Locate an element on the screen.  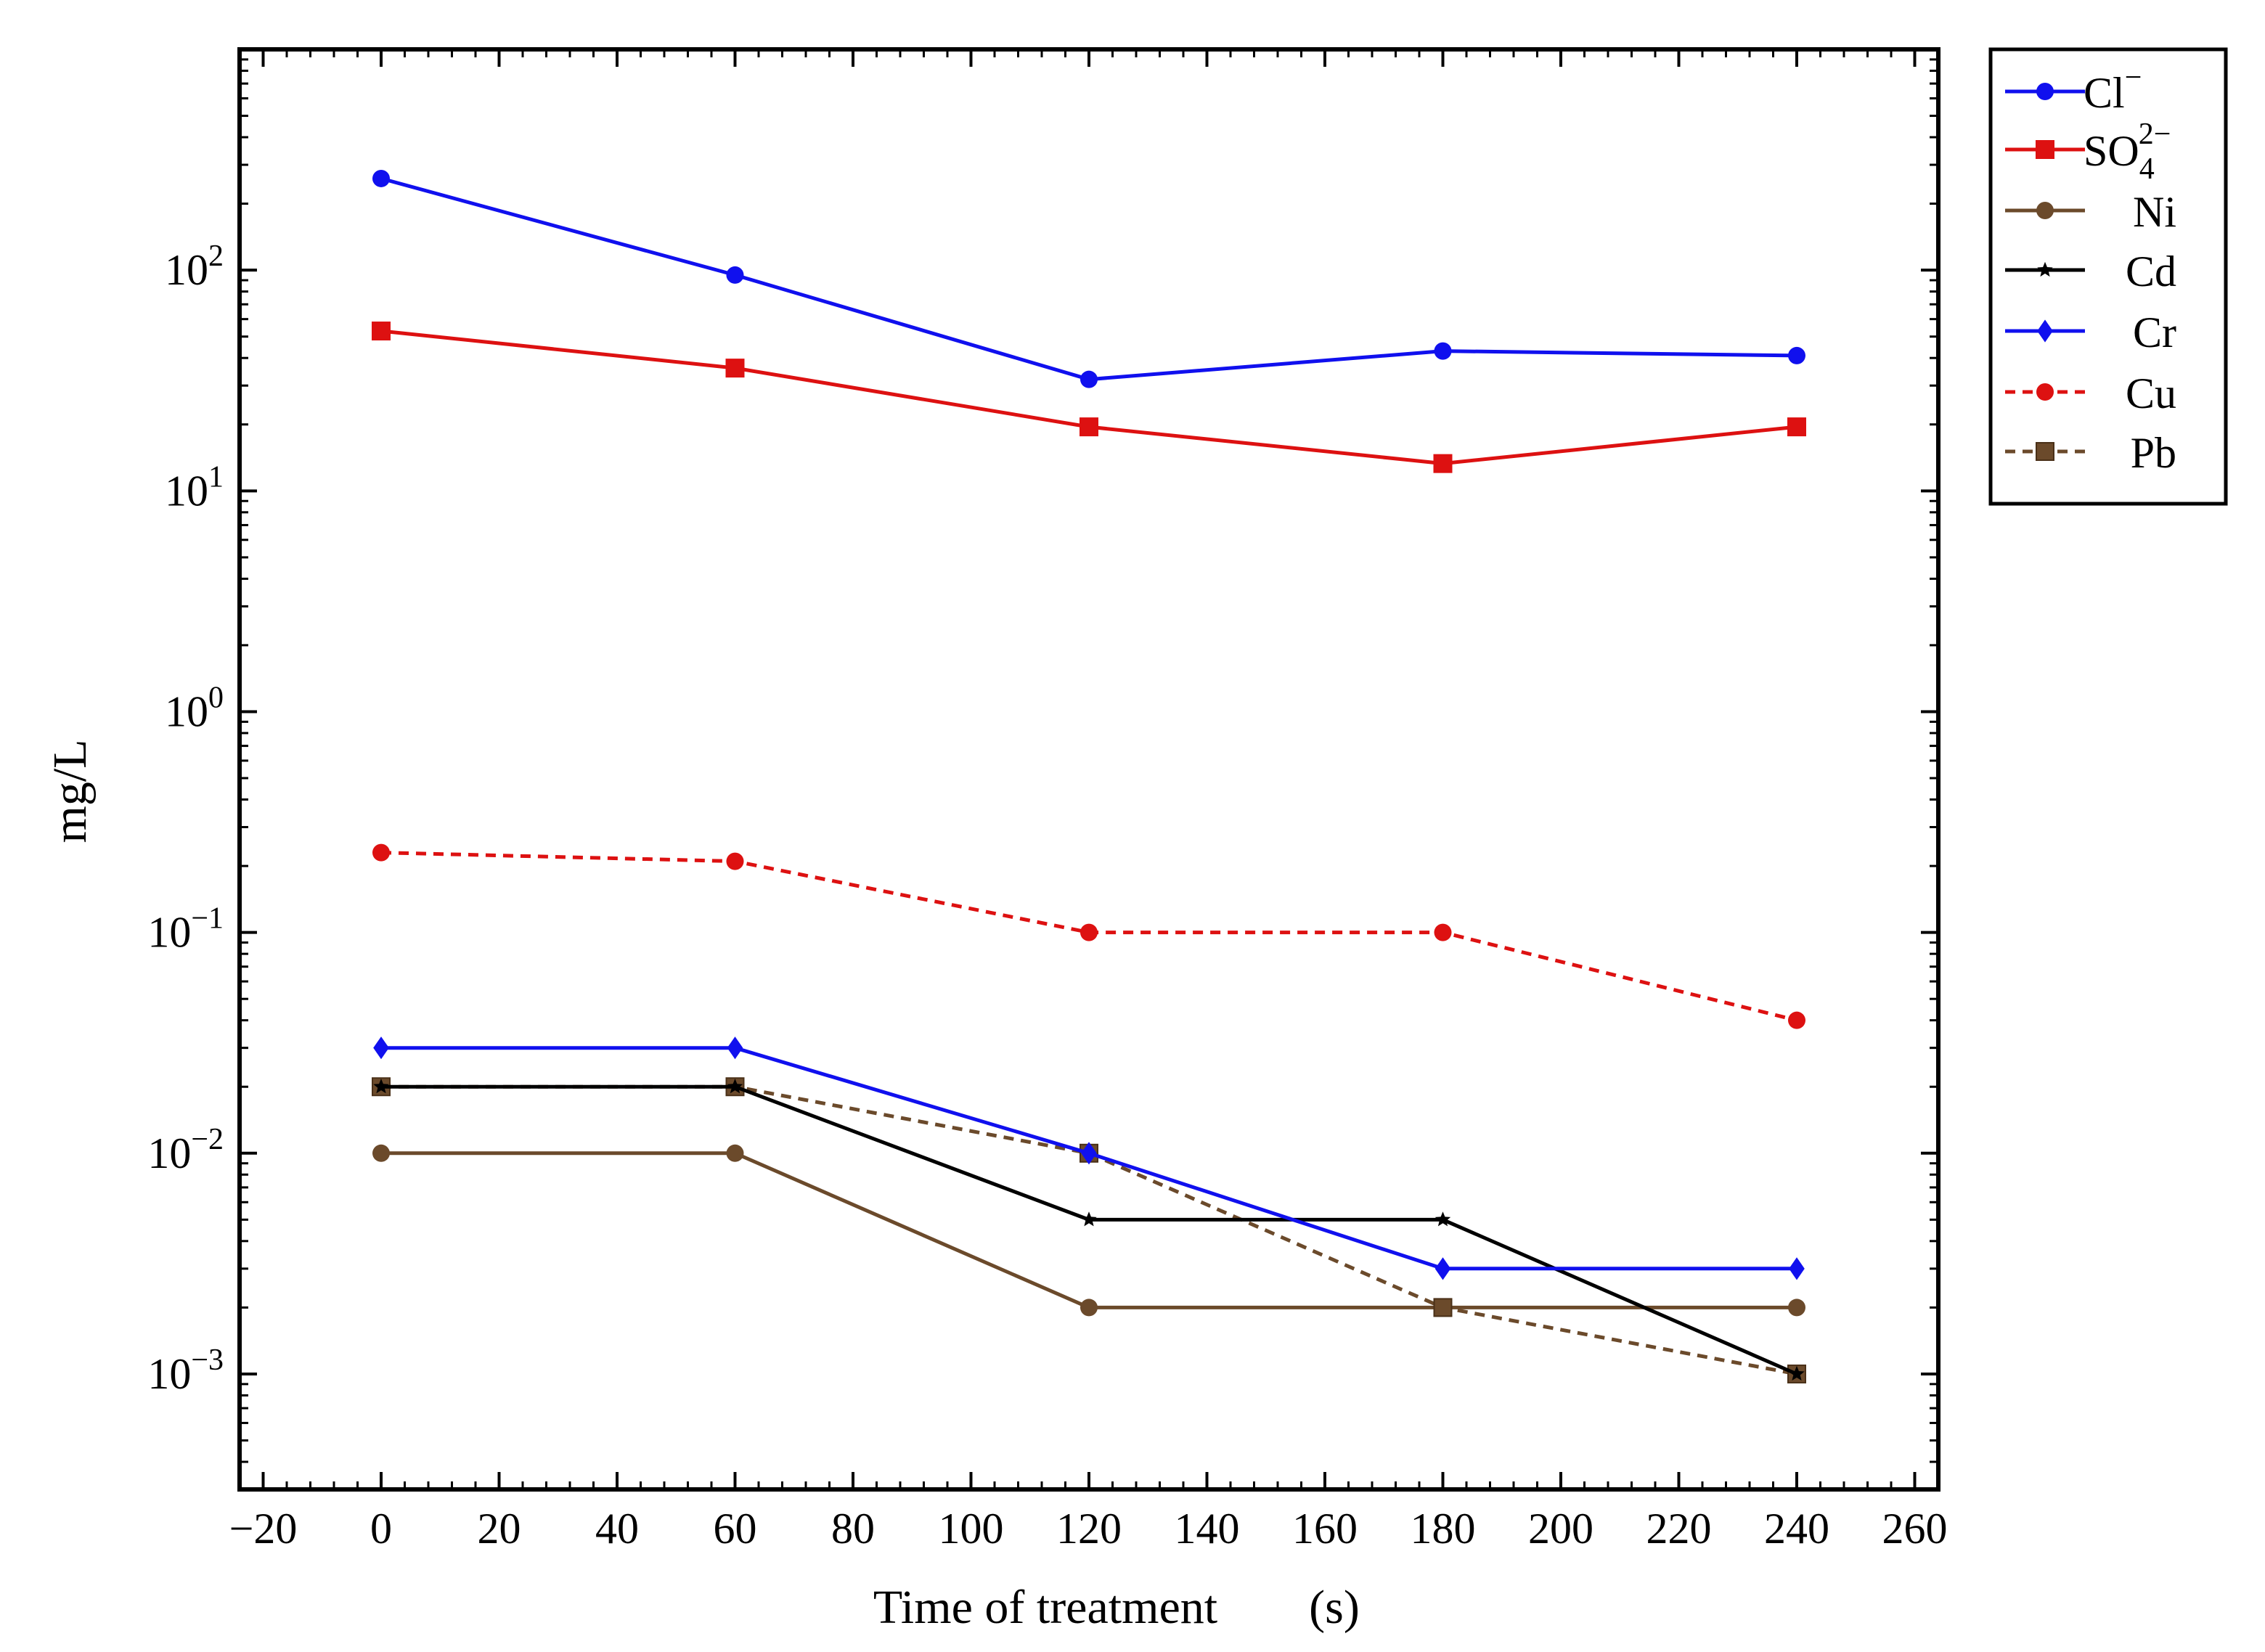
x-tick-label: 260 is located at coordinates (1915, 1529).